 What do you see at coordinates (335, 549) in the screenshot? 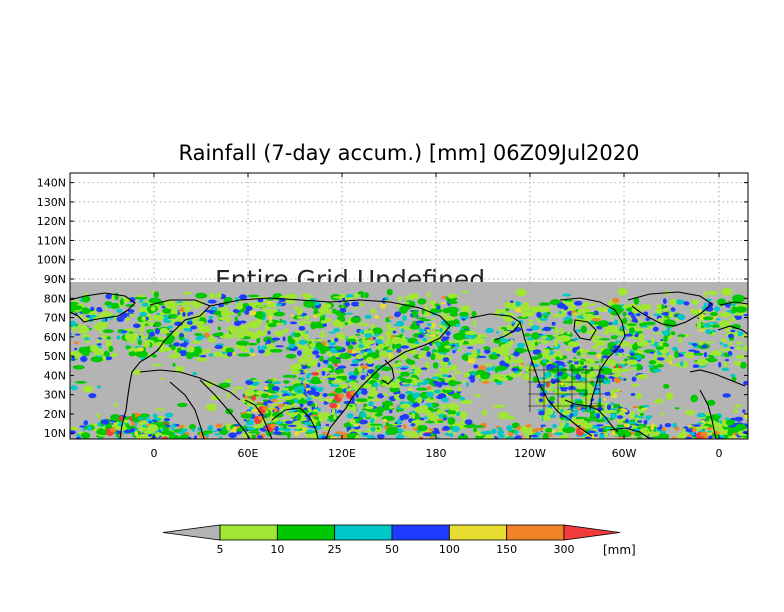
I see `legend-label: 25` at bounding box center [335, 549].